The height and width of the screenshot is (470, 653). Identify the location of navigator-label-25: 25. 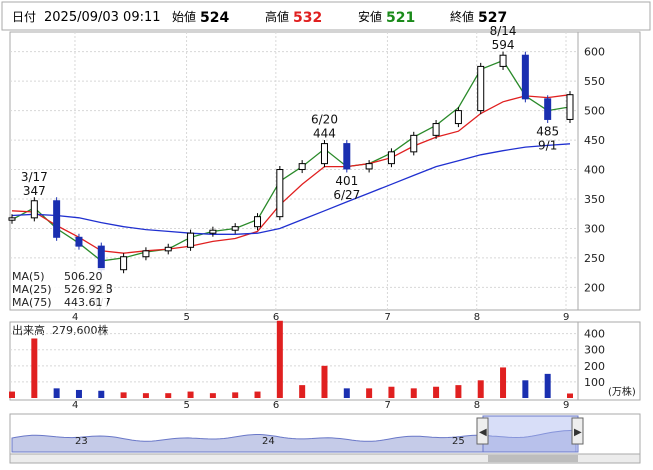
(458, 441).